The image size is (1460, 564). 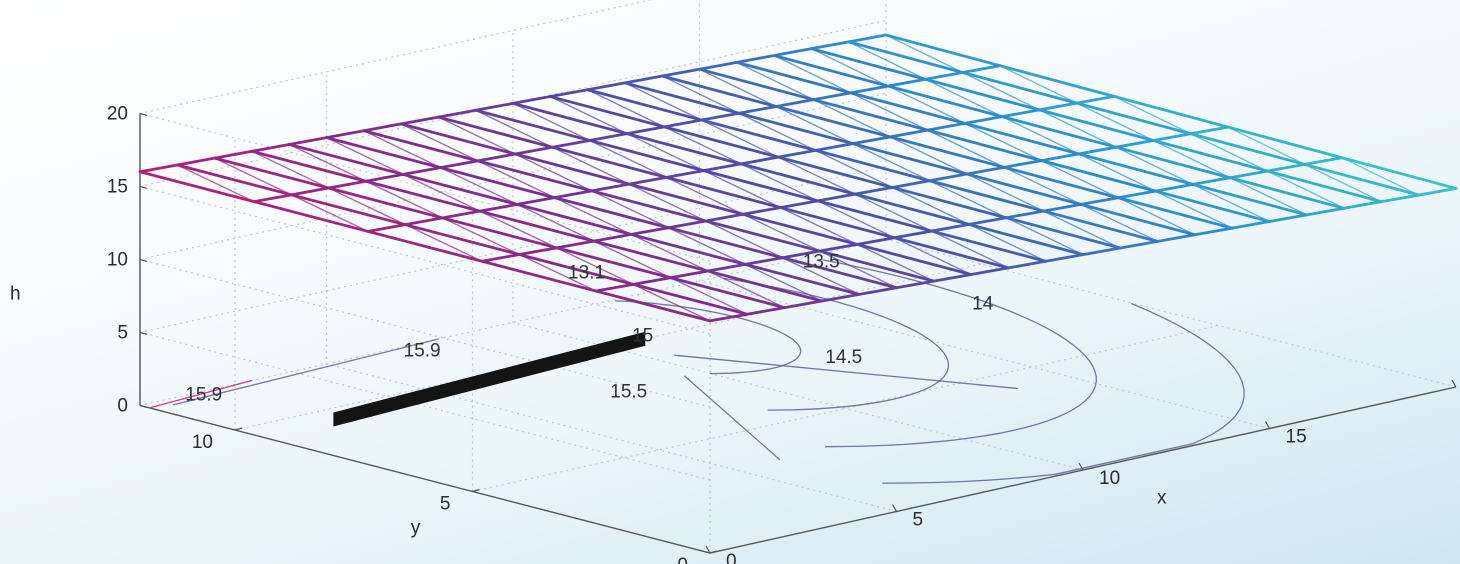 I want to click on contour-label: 14.5, so click(x=843, y=357).